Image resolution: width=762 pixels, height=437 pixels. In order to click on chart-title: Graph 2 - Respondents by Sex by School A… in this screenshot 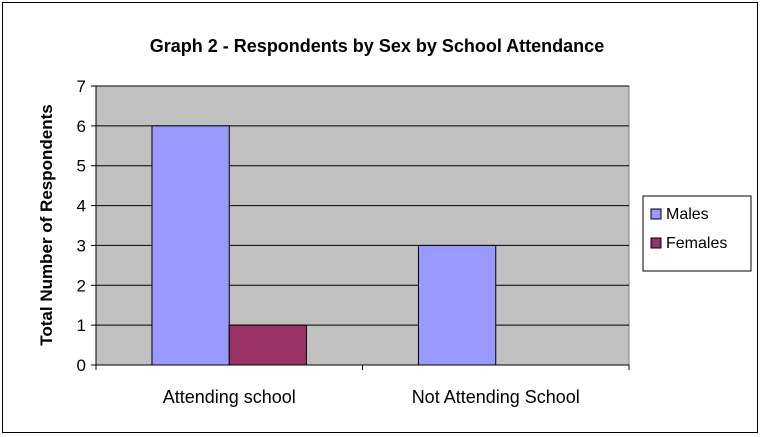, I will do `click(377, 46)`.